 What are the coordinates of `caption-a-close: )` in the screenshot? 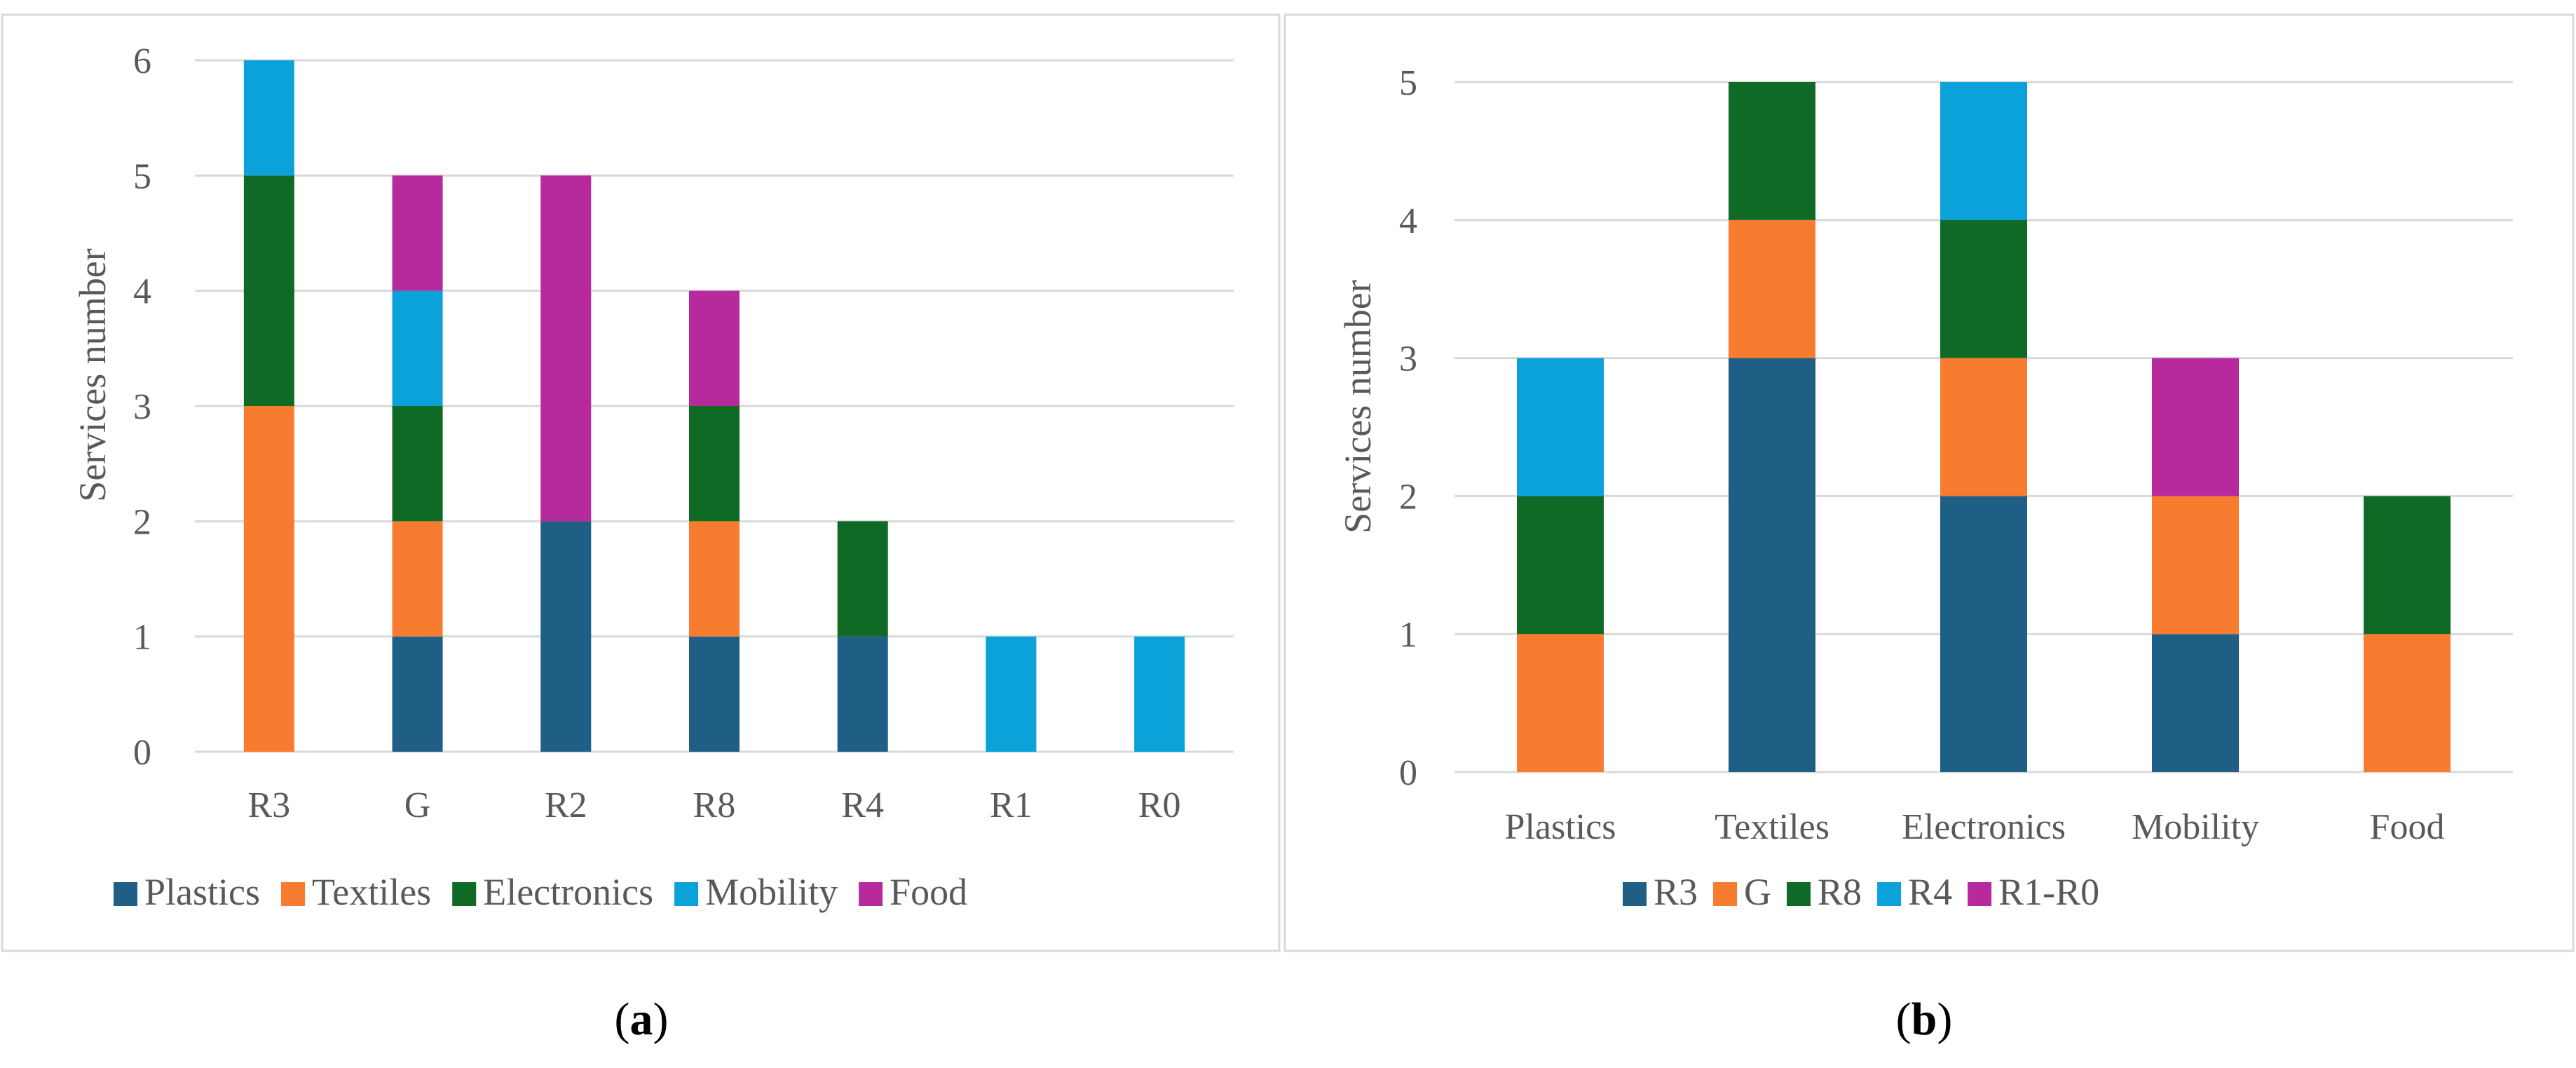 It's located at (661, 1019).